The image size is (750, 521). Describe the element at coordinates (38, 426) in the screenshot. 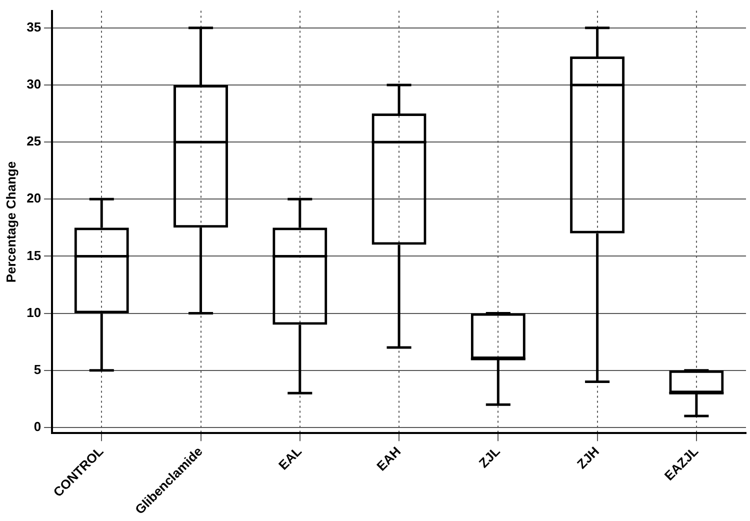

I see `y-tick-label: 0` at that location.